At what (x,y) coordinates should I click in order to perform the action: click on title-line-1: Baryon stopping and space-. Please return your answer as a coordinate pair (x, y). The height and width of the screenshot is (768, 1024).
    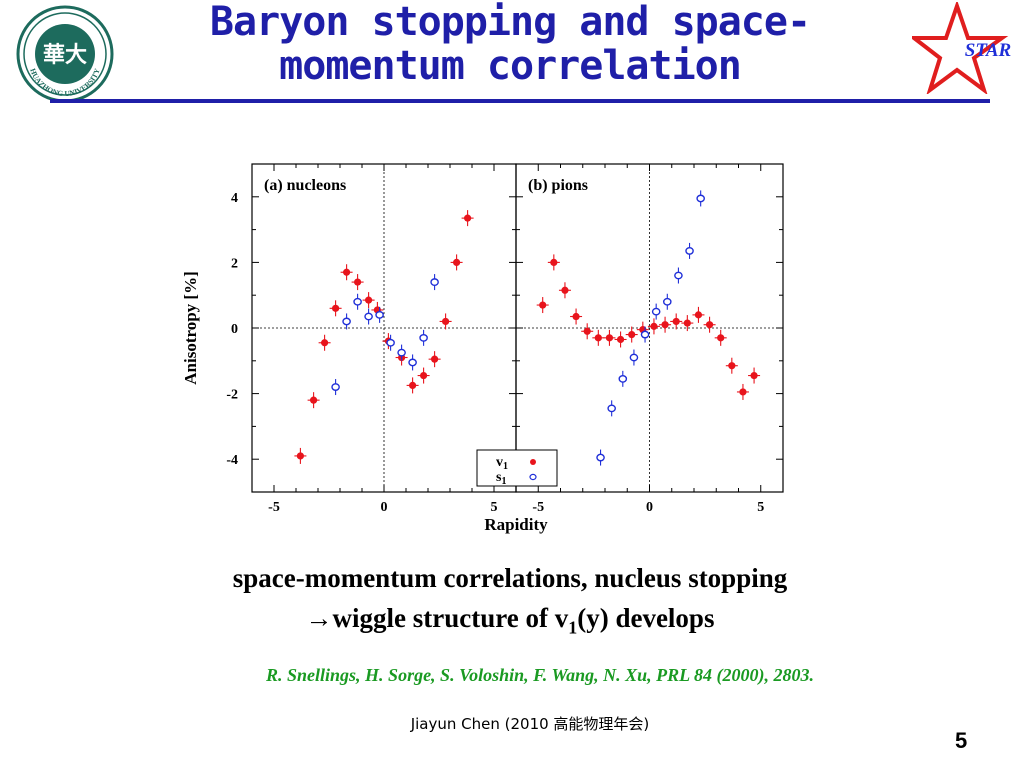
    Looking at the image, I should click on (510, 22).